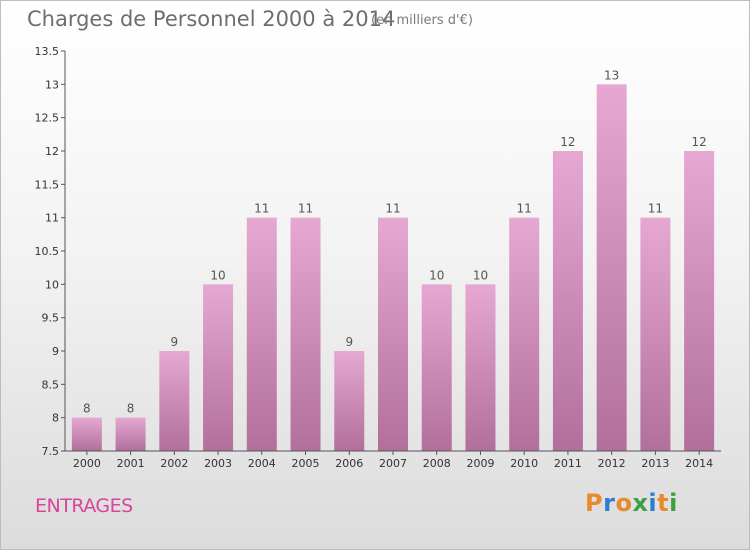 This screenshot has height=551, width=750. Describe the element at coordinates (218, 367) in the screenshot. I see `bar-2003` at that location.